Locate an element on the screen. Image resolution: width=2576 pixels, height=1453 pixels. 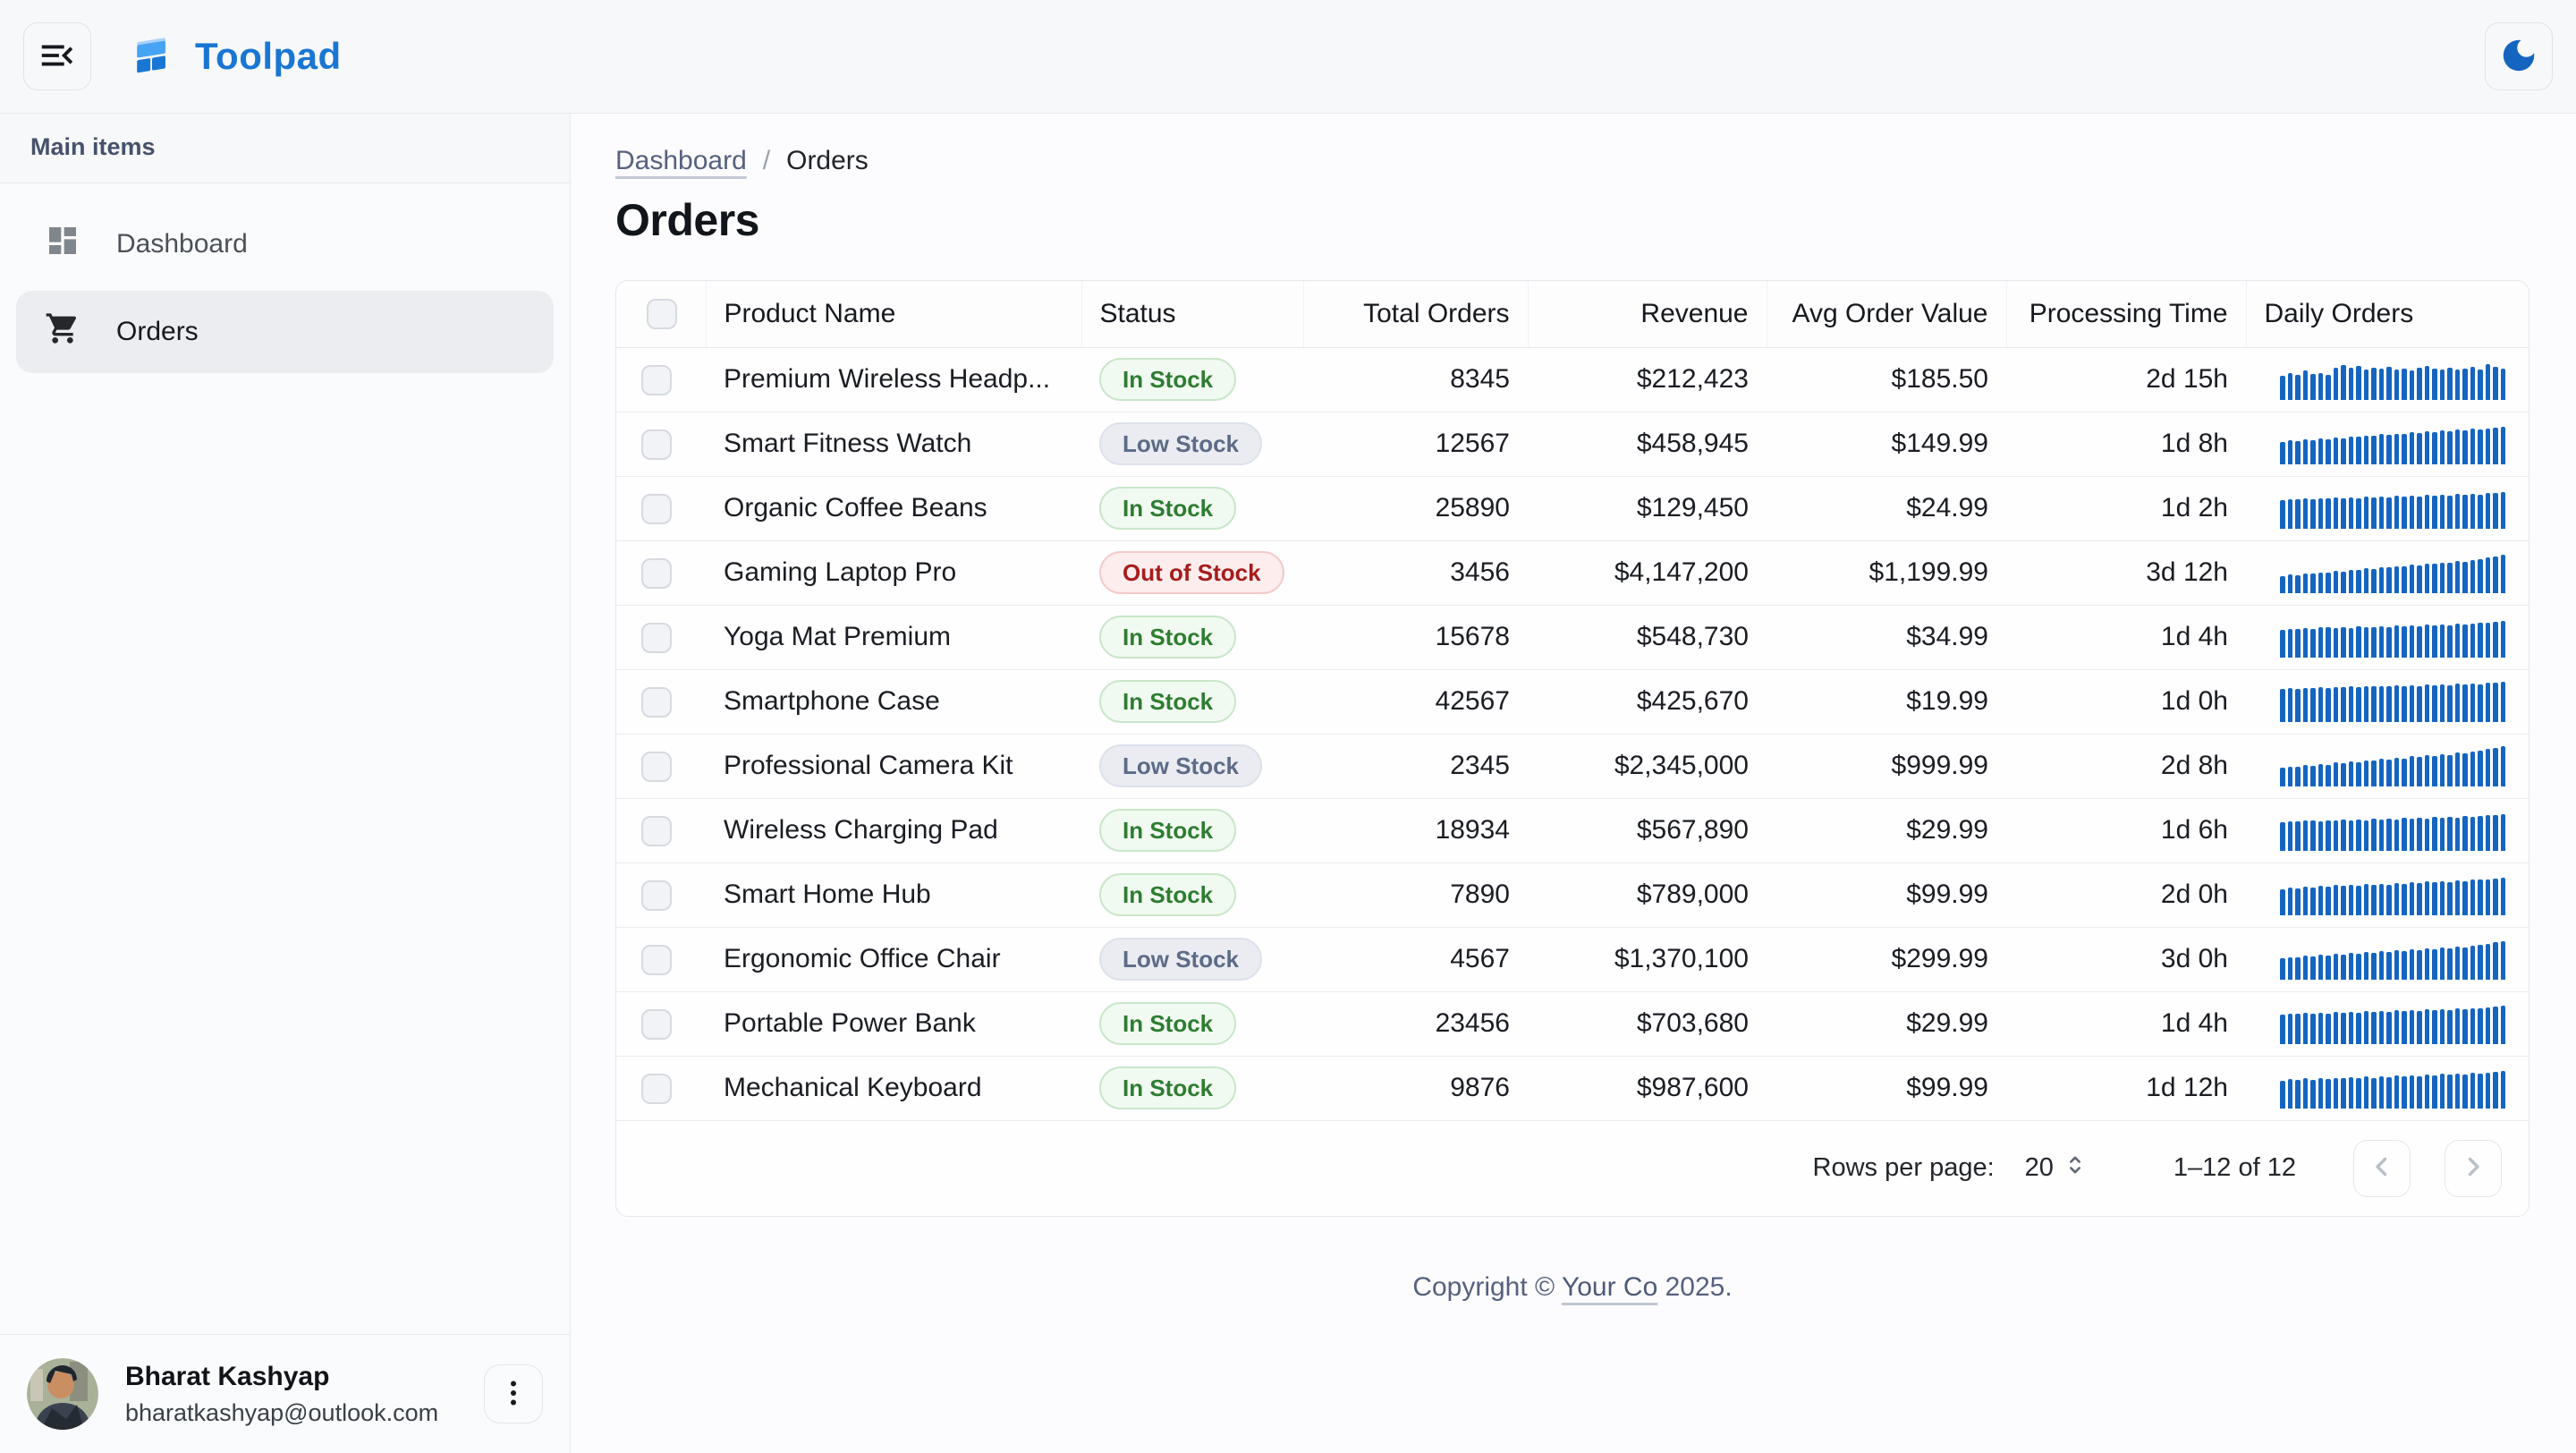
revenue-cell: $548,730 is located at coordinates (1647, 637).